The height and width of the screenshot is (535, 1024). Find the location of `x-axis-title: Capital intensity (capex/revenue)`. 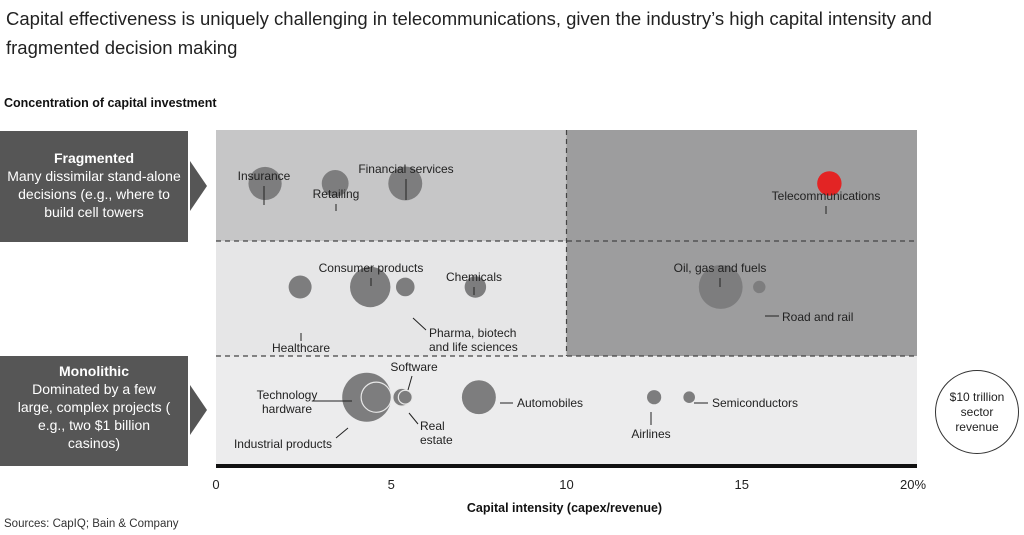

x-axis-title: Capital intensity (capex/revenue) is located at coordinates (564, 508).